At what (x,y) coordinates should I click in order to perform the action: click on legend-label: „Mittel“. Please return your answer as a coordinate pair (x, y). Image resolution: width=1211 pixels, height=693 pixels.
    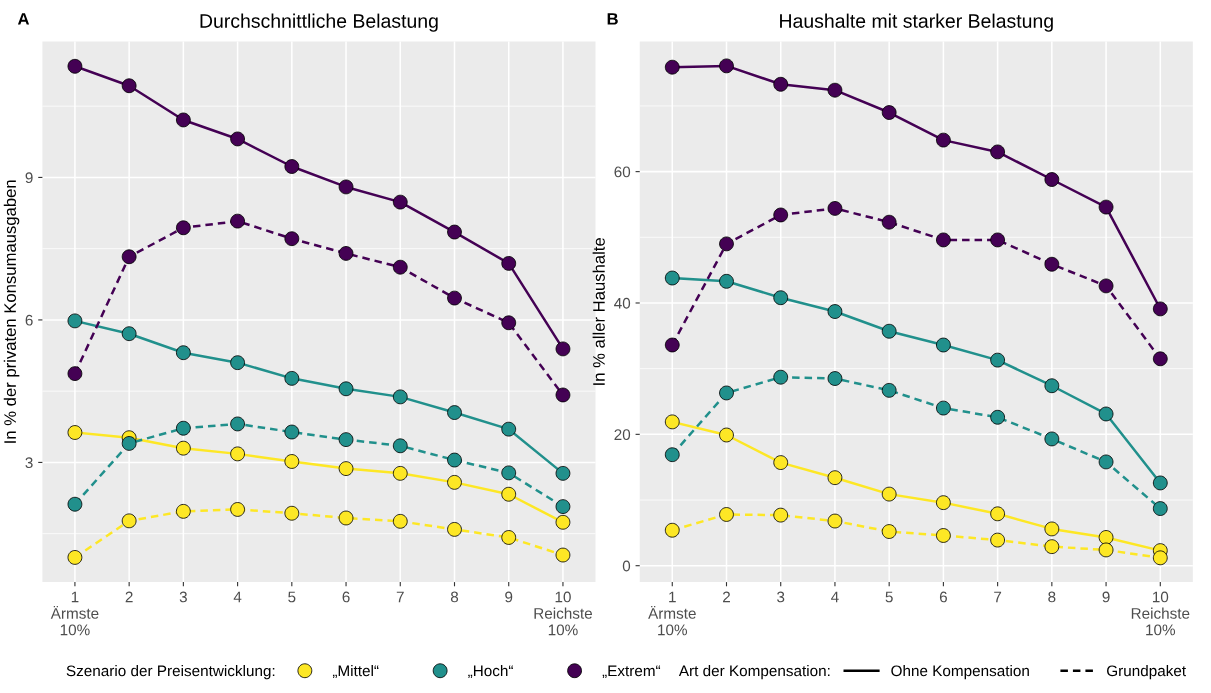
    Looking at the image, I should click on (355, 672).